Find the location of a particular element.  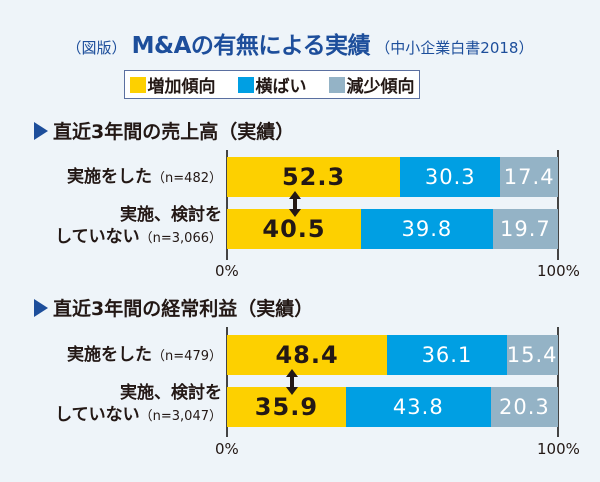

data-label-decrease: 20.3 is located at coordinates (524, 407).